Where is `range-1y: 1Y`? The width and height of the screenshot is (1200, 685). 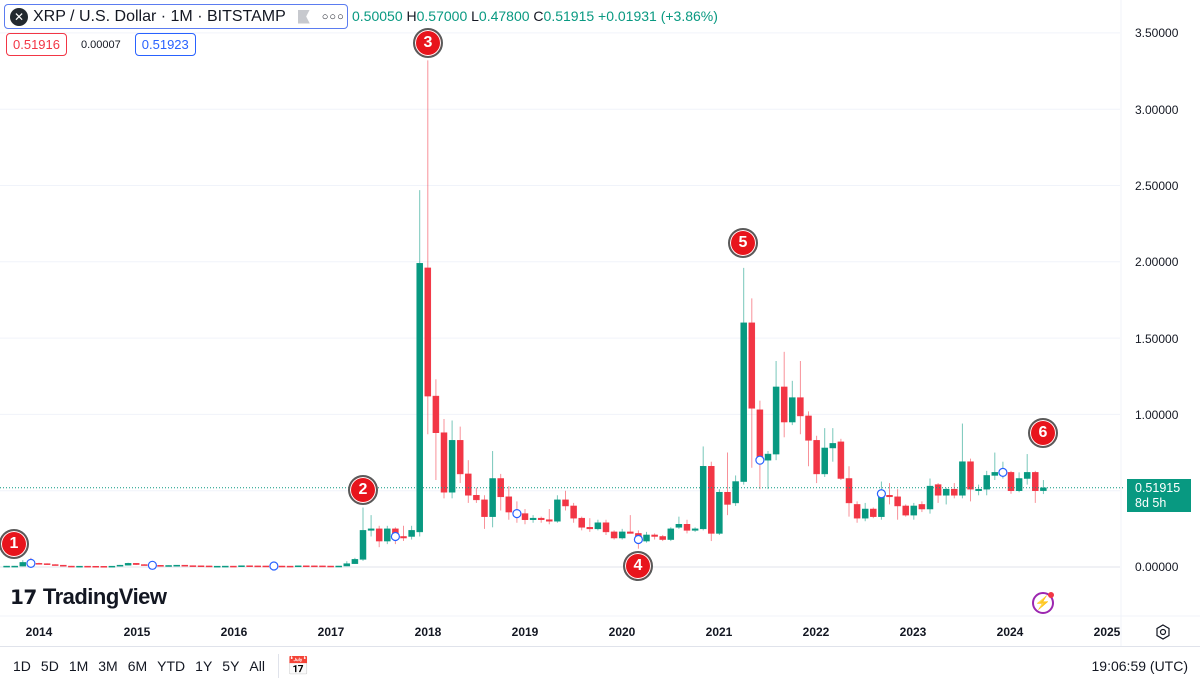 range-1y: 1Y is located at coordinates (204, 666).